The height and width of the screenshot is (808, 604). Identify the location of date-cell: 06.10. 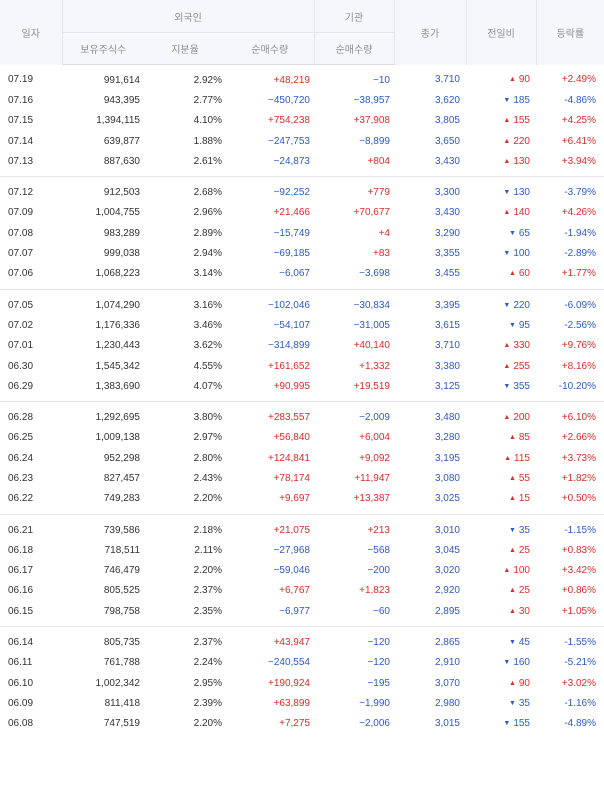
(21, 683).